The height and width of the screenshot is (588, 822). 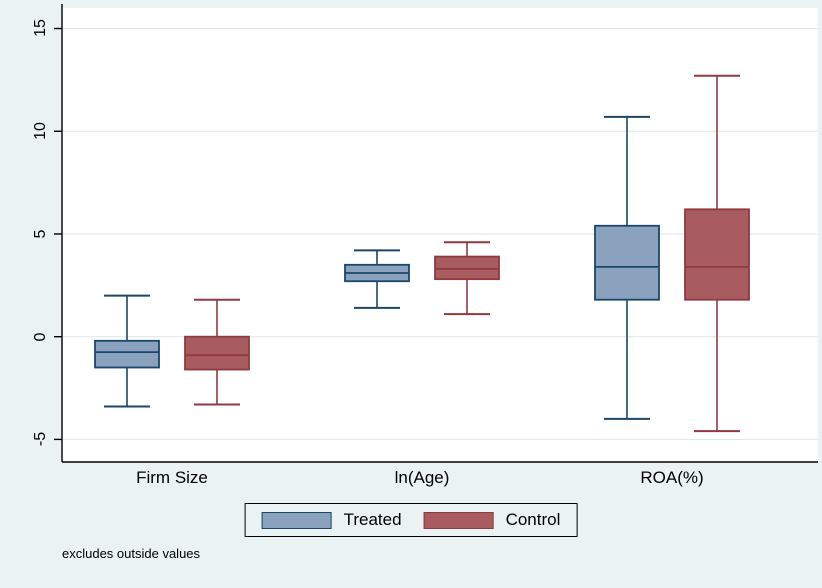 What do you see at coordinates (458, 520) in the screenshot?
I see `control-swatch` at bounding box center [458, 520].